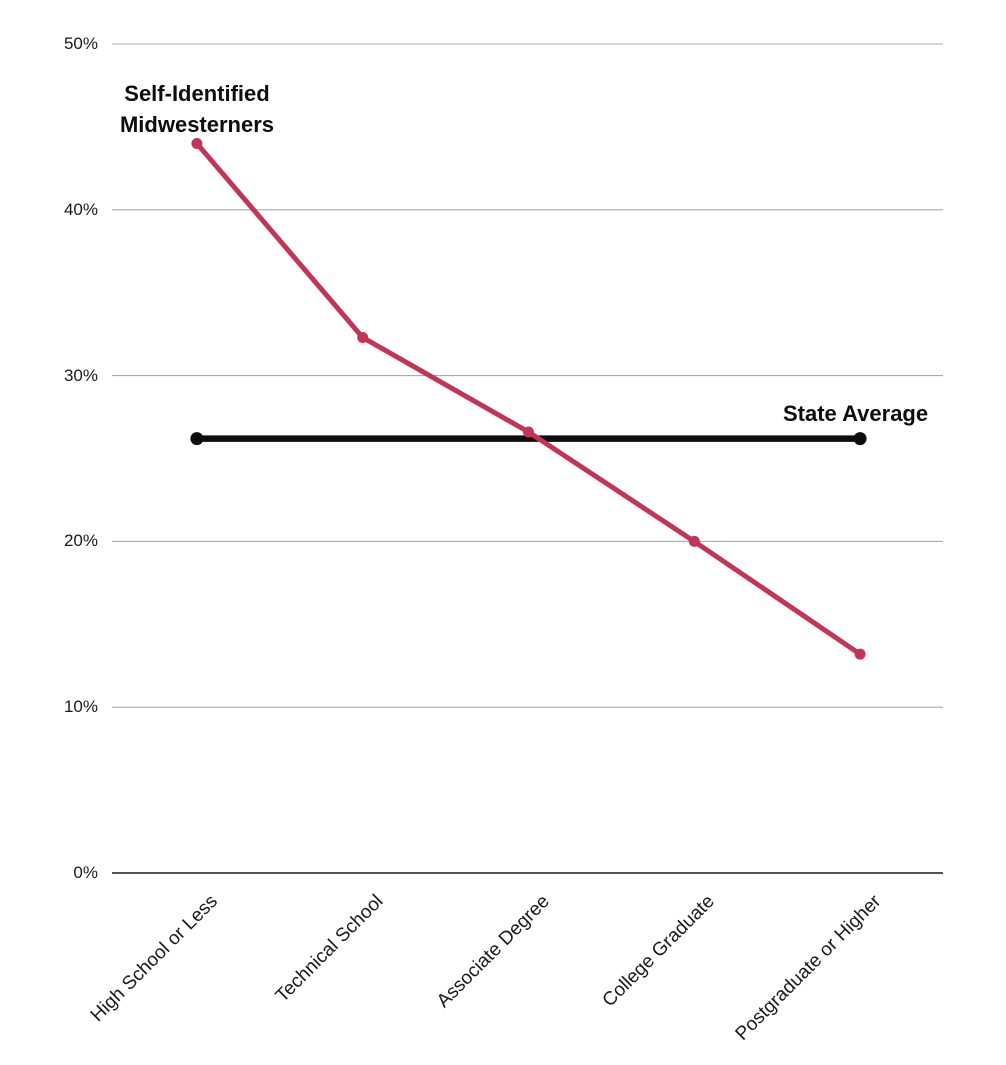 The image size is (1006, 1065). Describe the element at coordinates (80, 43) in the screenshot. I see `y-tick-label-50: 50%` at that location.